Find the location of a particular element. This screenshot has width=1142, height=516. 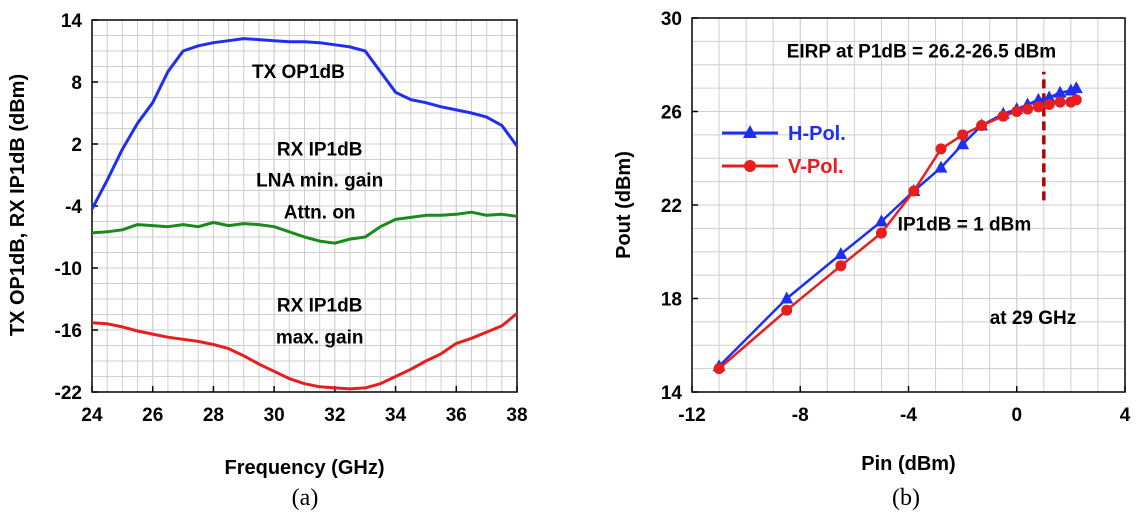

x-tick-label: -12 is located at coordinates (691, 415).